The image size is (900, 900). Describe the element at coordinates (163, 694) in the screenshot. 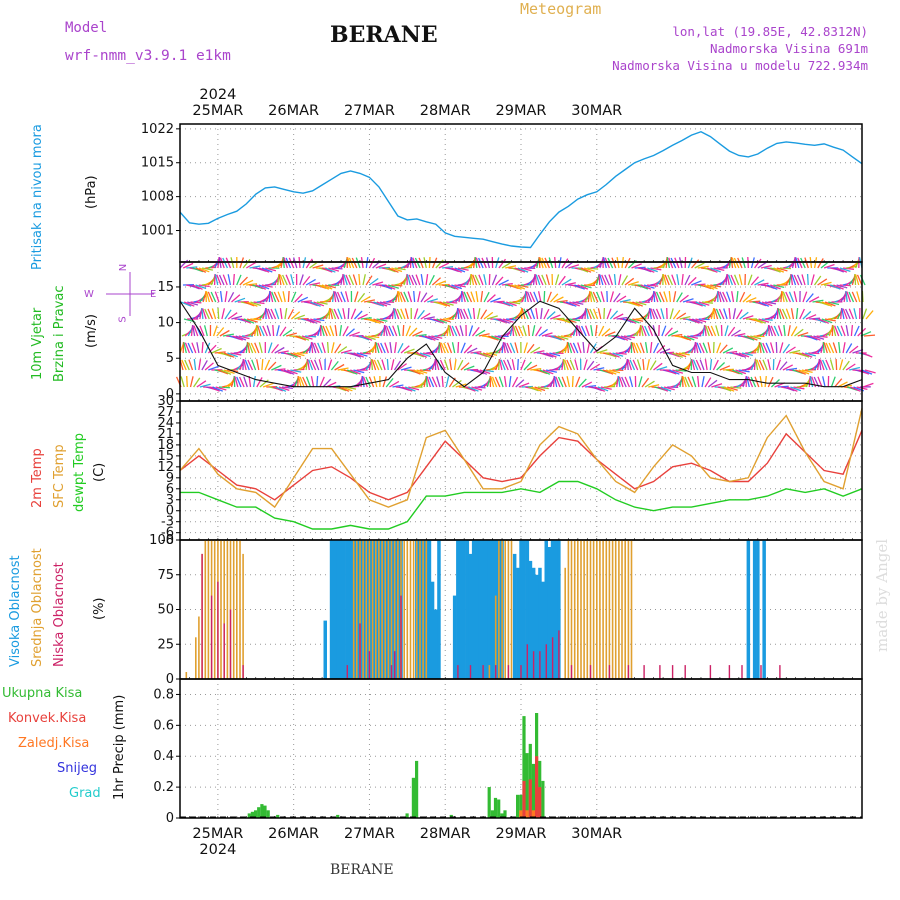

I see `precip-ytick-label: 0.8` at that location.